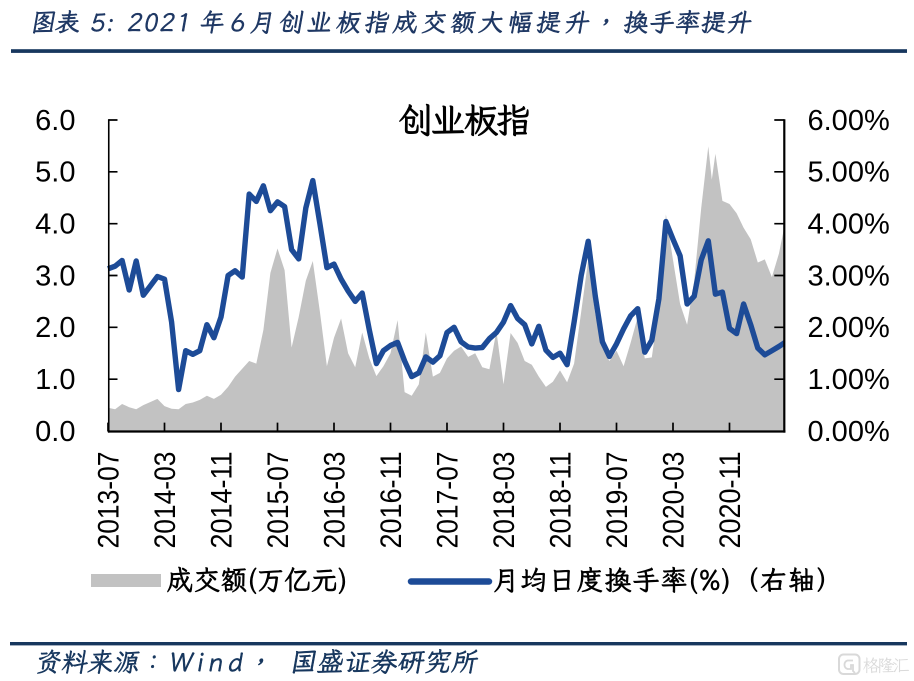  What do you see at coordinates (447, 500) in the screenshot?
I see `svg-text: 2017-07` at bounding box center [447, 500].